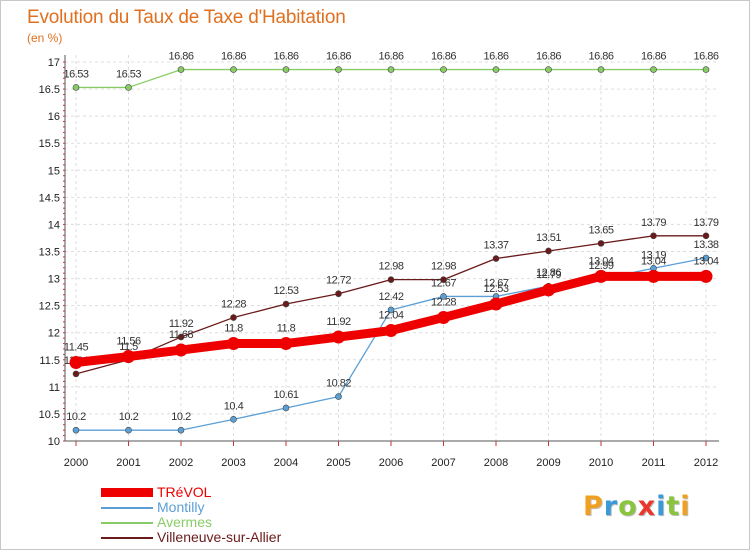 The height and width of the screenshot is (550, 750). I want to click on data-label-montilly: 12.99, so click(600, 266).